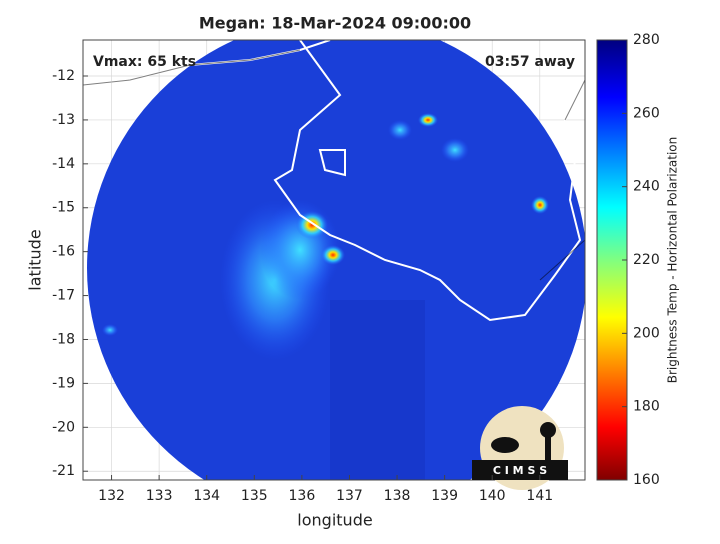 The width and height of the screenshot is (720, 544). What do you see at coordinates (539, 496) in the screenshot?
I see `x-tick-label: 141` at bounding box center [539, 496].